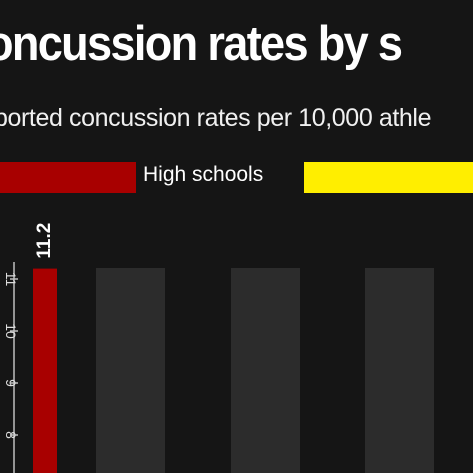 This screenshot has width=473, height=473. I want to click on y-tick-label-8: 8, so click(11, 435).